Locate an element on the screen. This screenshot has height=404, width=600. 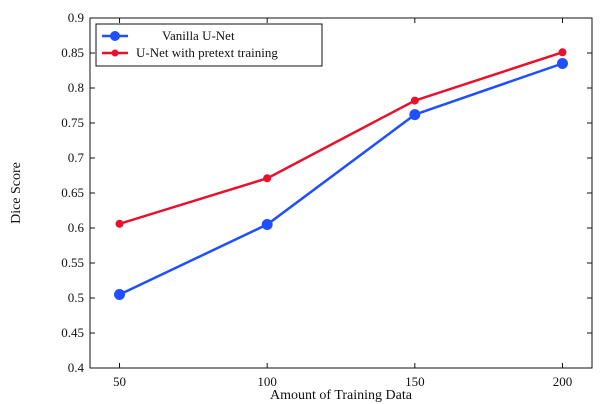
y-tick-label: 0.4 is located at coordinates (76, 367).